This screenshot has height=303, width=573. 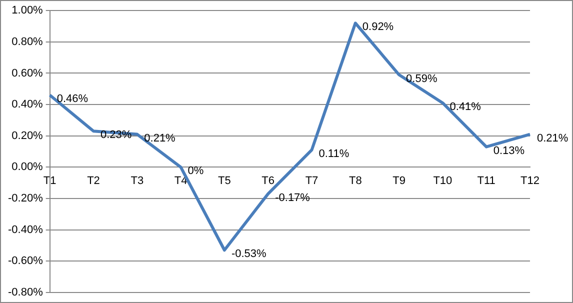 I want to click on y-tick-label: 0.20%, so click(x=28, y=136).